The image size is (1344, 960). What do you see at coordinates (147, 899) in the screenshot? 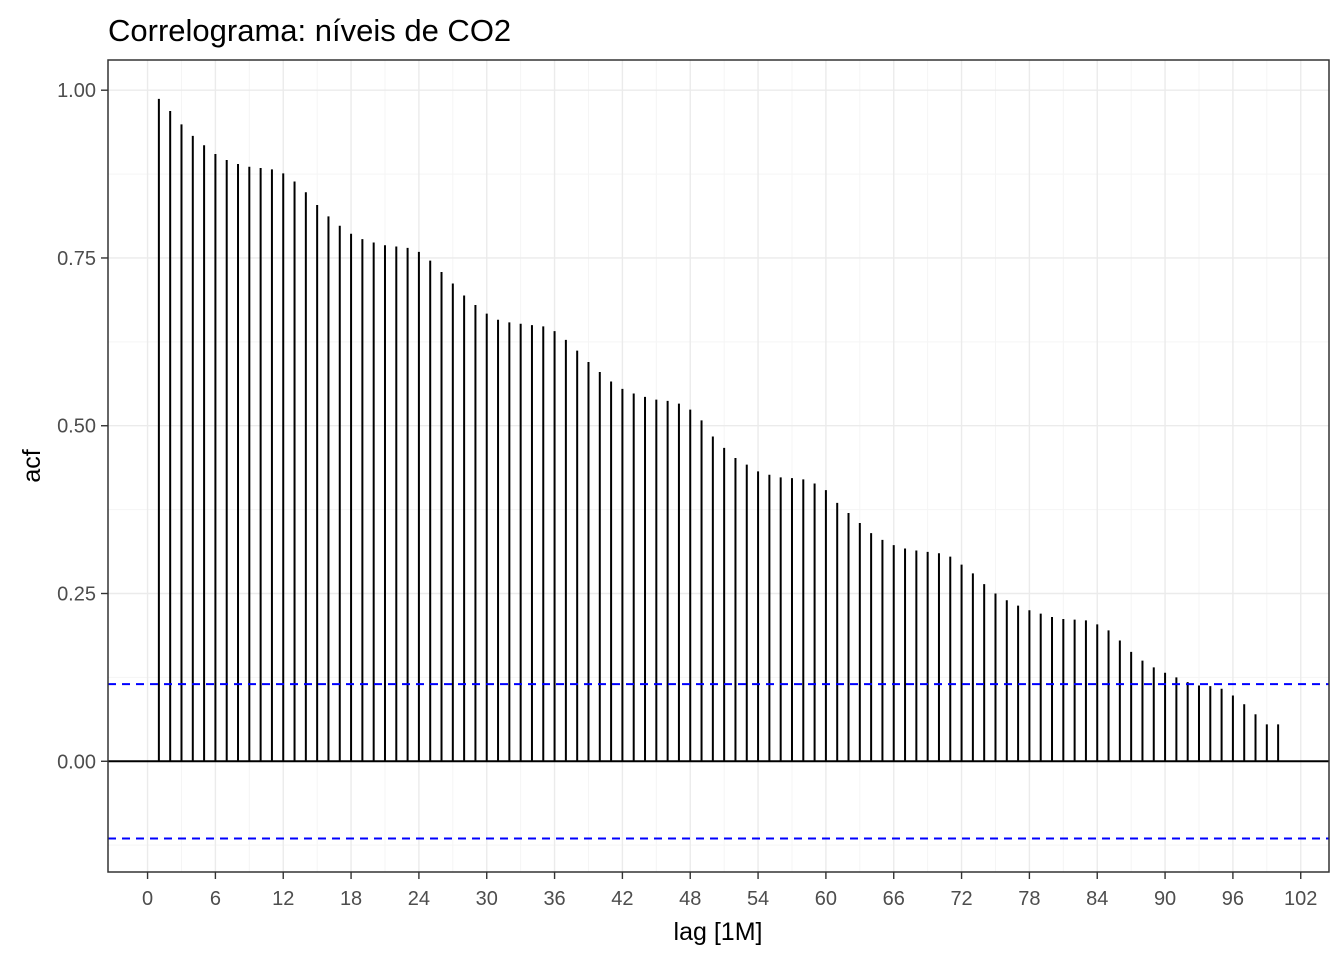
I see `x-tick-label: 0` at bounding box center [147, 899].